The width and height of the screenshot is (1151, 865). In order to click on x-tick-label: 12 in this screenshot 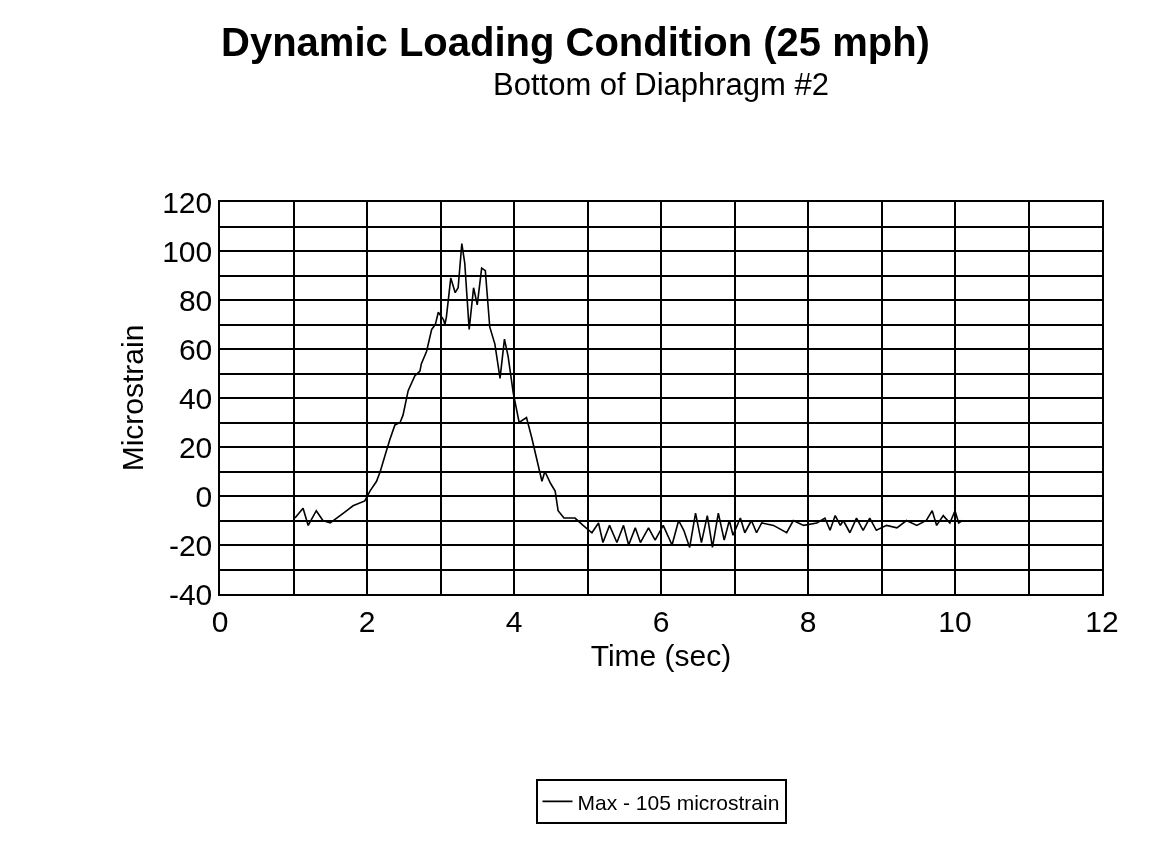, I will do `click(1102, 621)`.